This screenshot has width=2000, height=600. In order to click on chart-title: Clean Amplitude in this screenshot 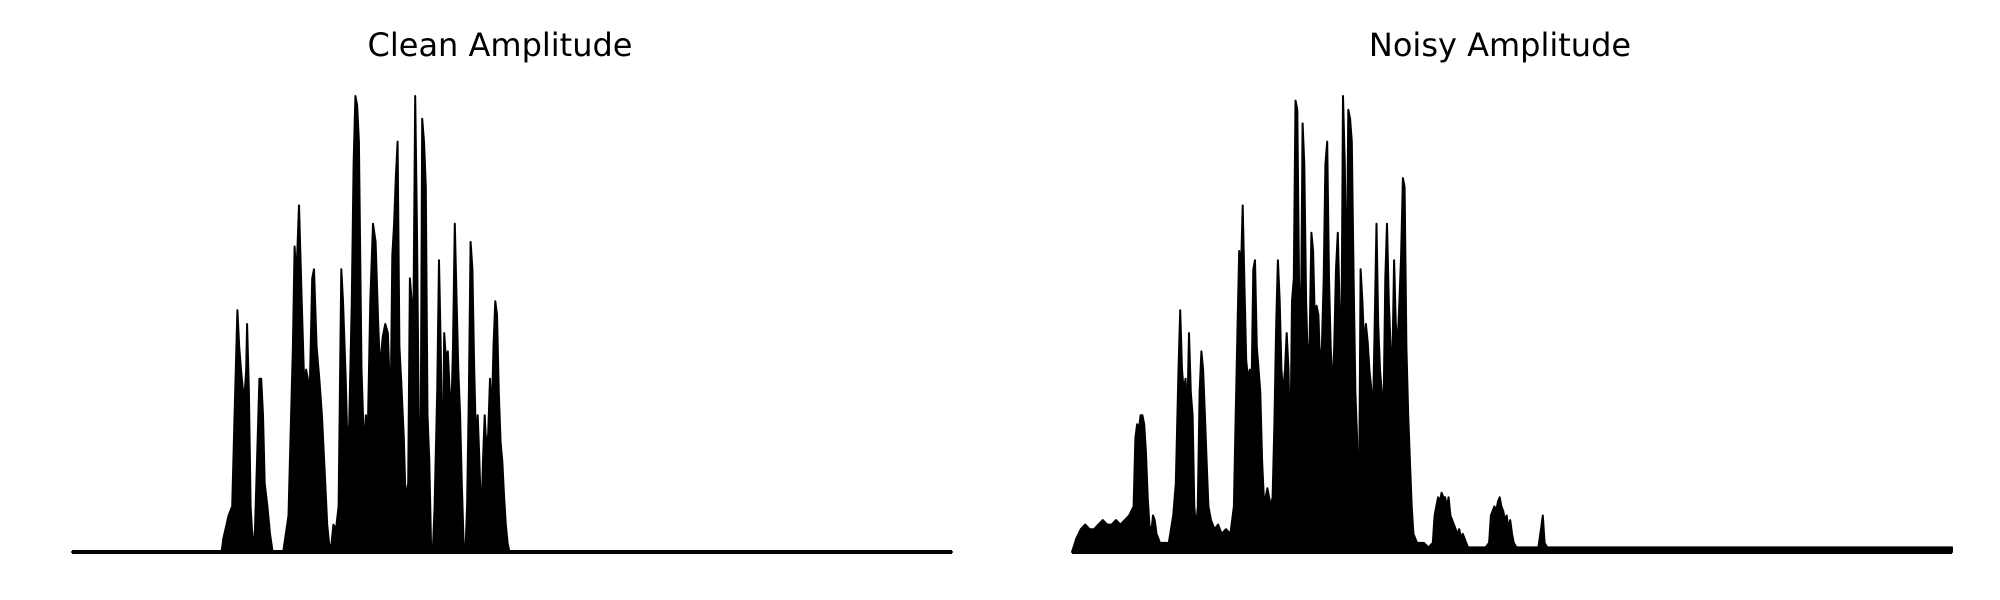, I will do `click(500, 45)`.